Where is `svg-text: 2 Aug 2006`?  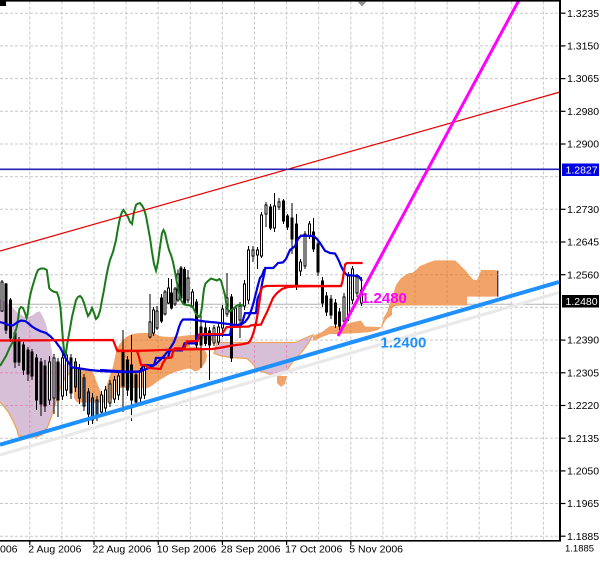
svg-text: 2 Aug 2006 is located at coordinates (54, 550).